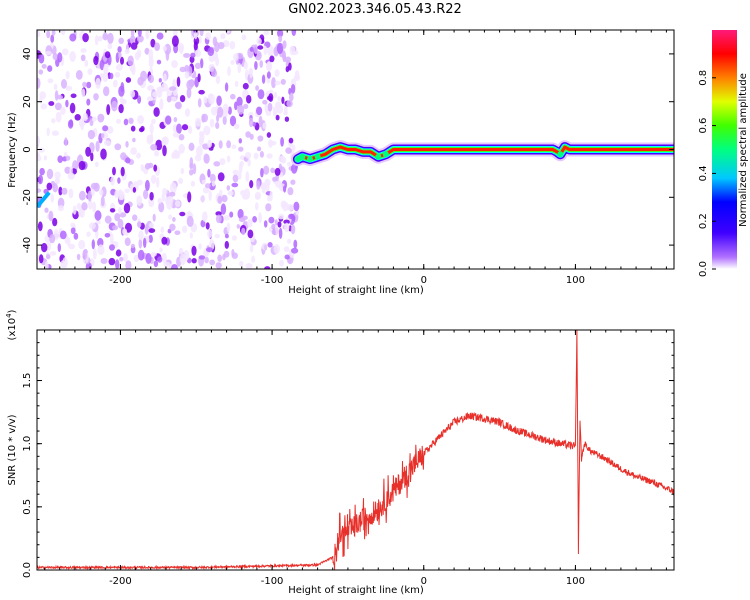  What do you see at coordinates (12, 150) in the screenshot?
I see `spectrogram-y-label: Frequency (Hz)` at bounding box center [12, 150].